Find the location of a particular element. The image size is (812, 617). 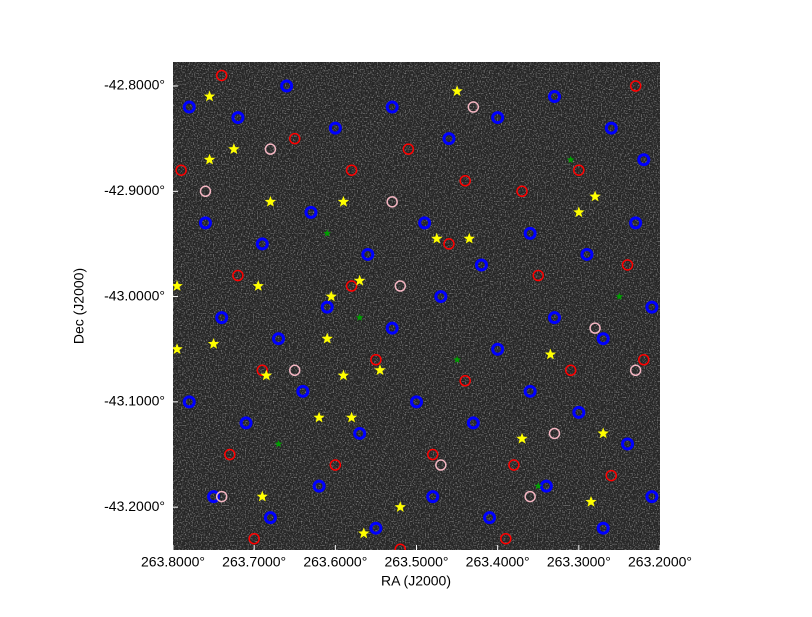

x-tick-label: 263.2000° is located at coordinates (660, 562).